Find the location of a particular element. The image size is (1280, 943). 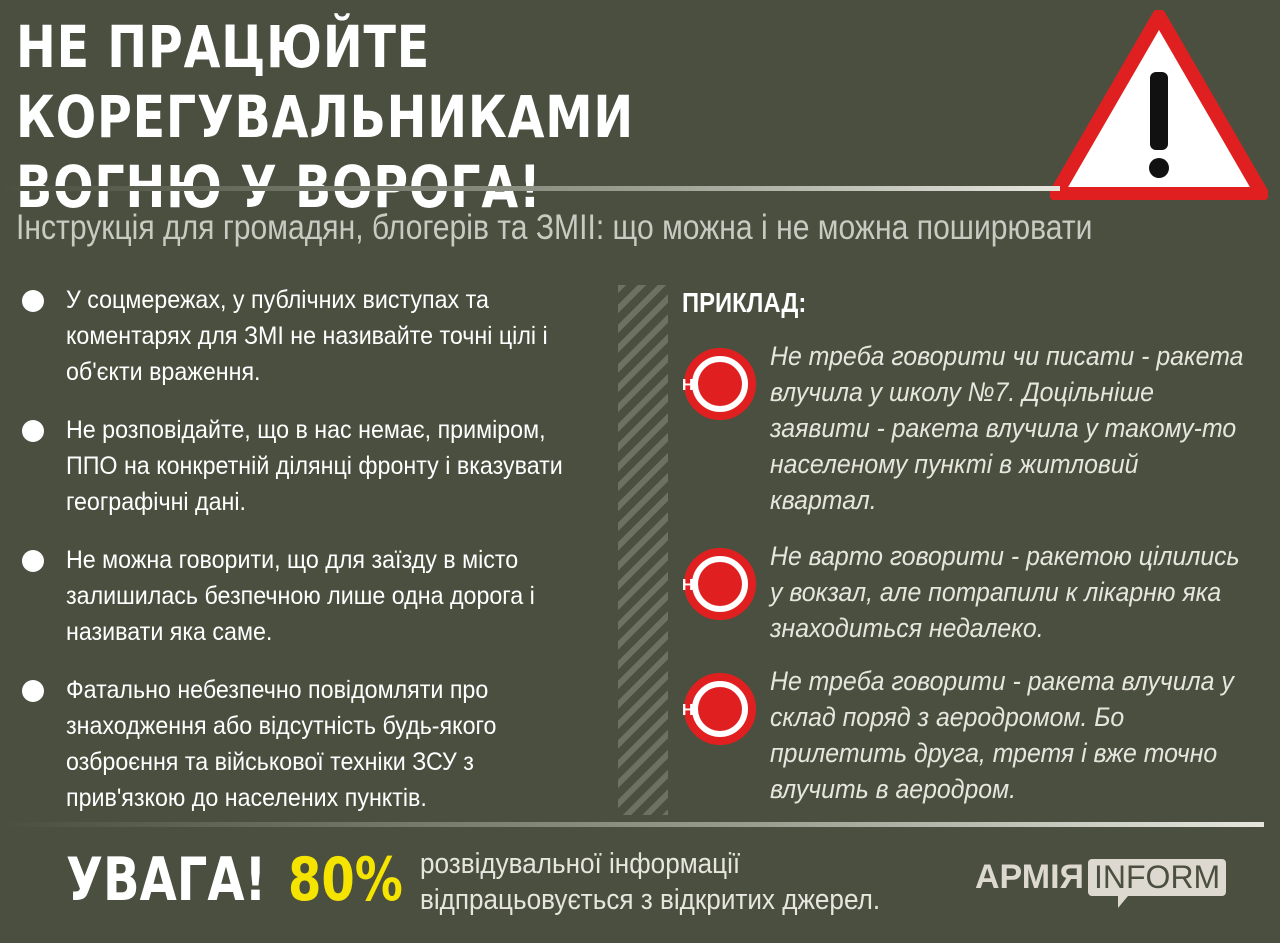

note-line-1: розвідувальної інформації is located at coordinates (580, 864).